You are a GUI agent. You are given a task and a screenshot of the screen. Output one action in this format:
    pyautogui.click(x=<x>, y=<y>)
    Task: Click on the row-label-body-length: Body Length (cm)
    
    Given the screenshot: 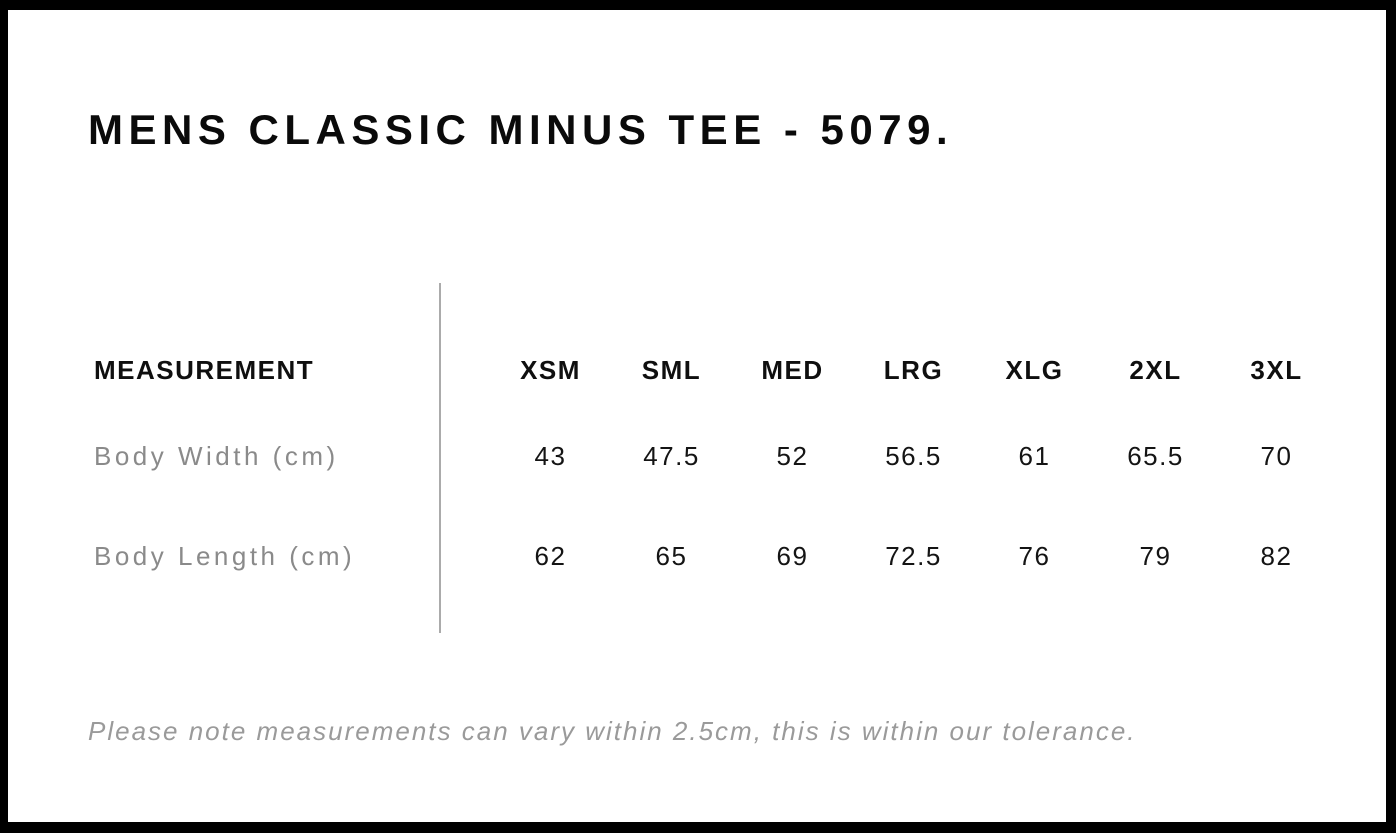 What is the action you would take?
    pyautogui.click(x=225, y=555)
    